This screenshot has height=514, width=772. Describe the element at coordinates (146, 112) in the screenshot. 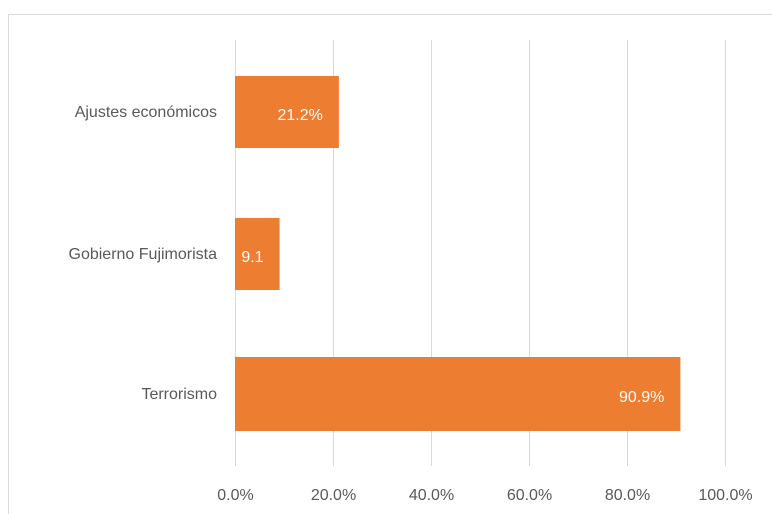

I see `category-label: Ajustes económicos` at that location.